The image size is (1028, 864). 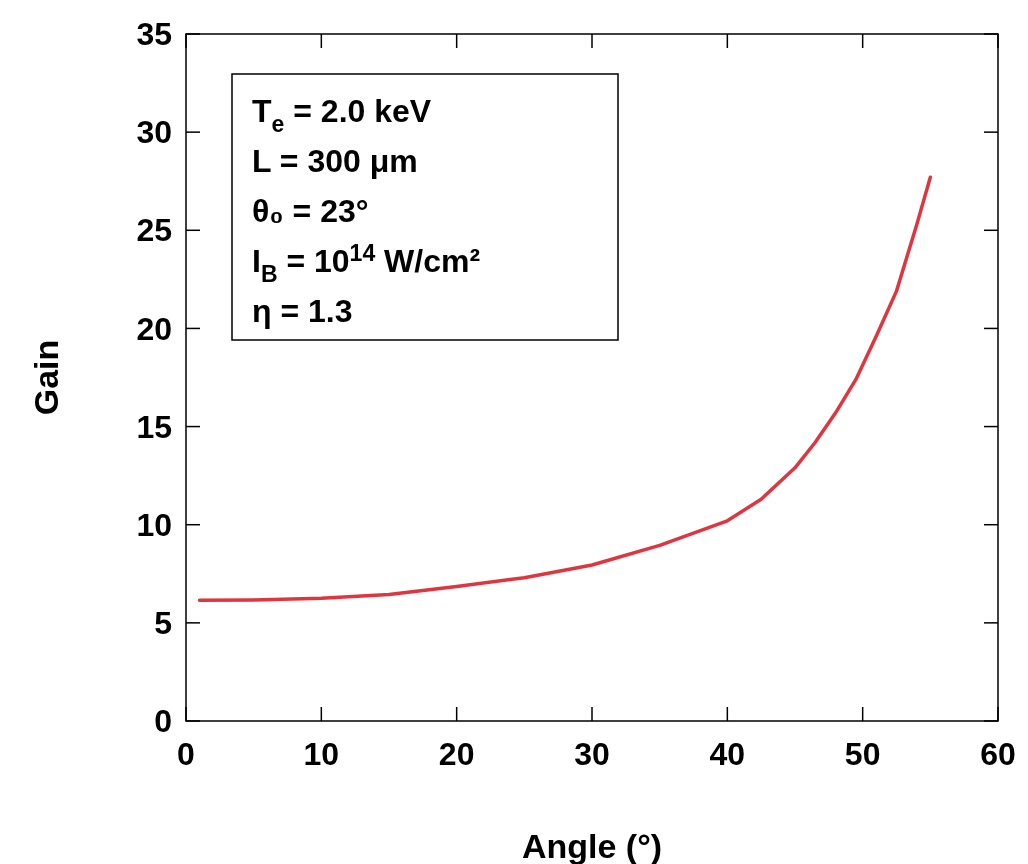 What do you see at coordinates (727, 754) in the screenshot?
I see `x-tick-label: 40` at bounding box center [727, 754].